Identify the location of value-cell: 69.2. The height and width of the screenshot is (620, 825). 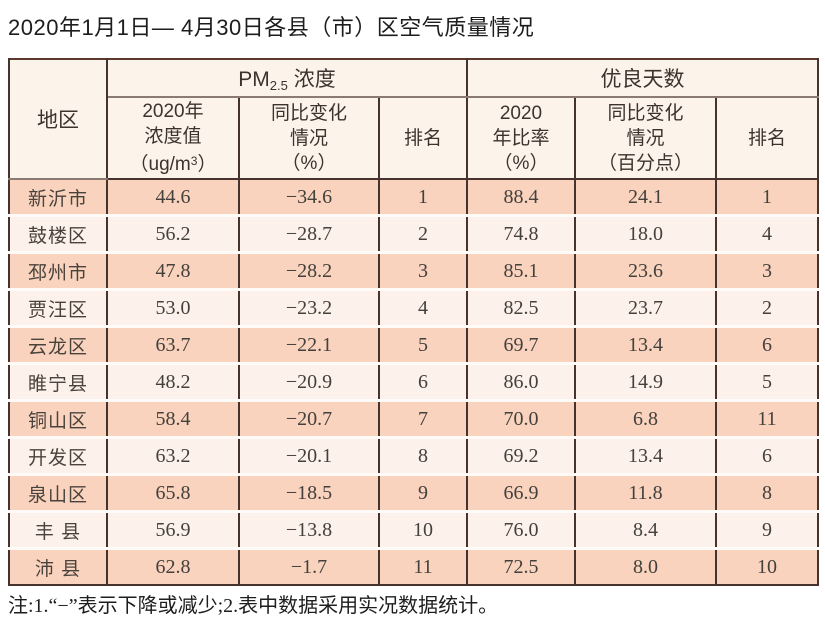
(521, 455).